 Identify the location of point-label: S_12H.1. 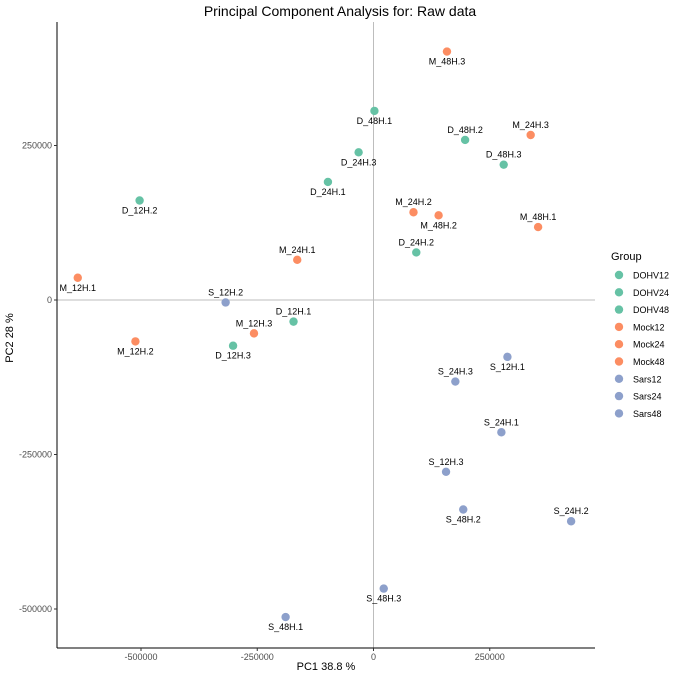
(507, 367).